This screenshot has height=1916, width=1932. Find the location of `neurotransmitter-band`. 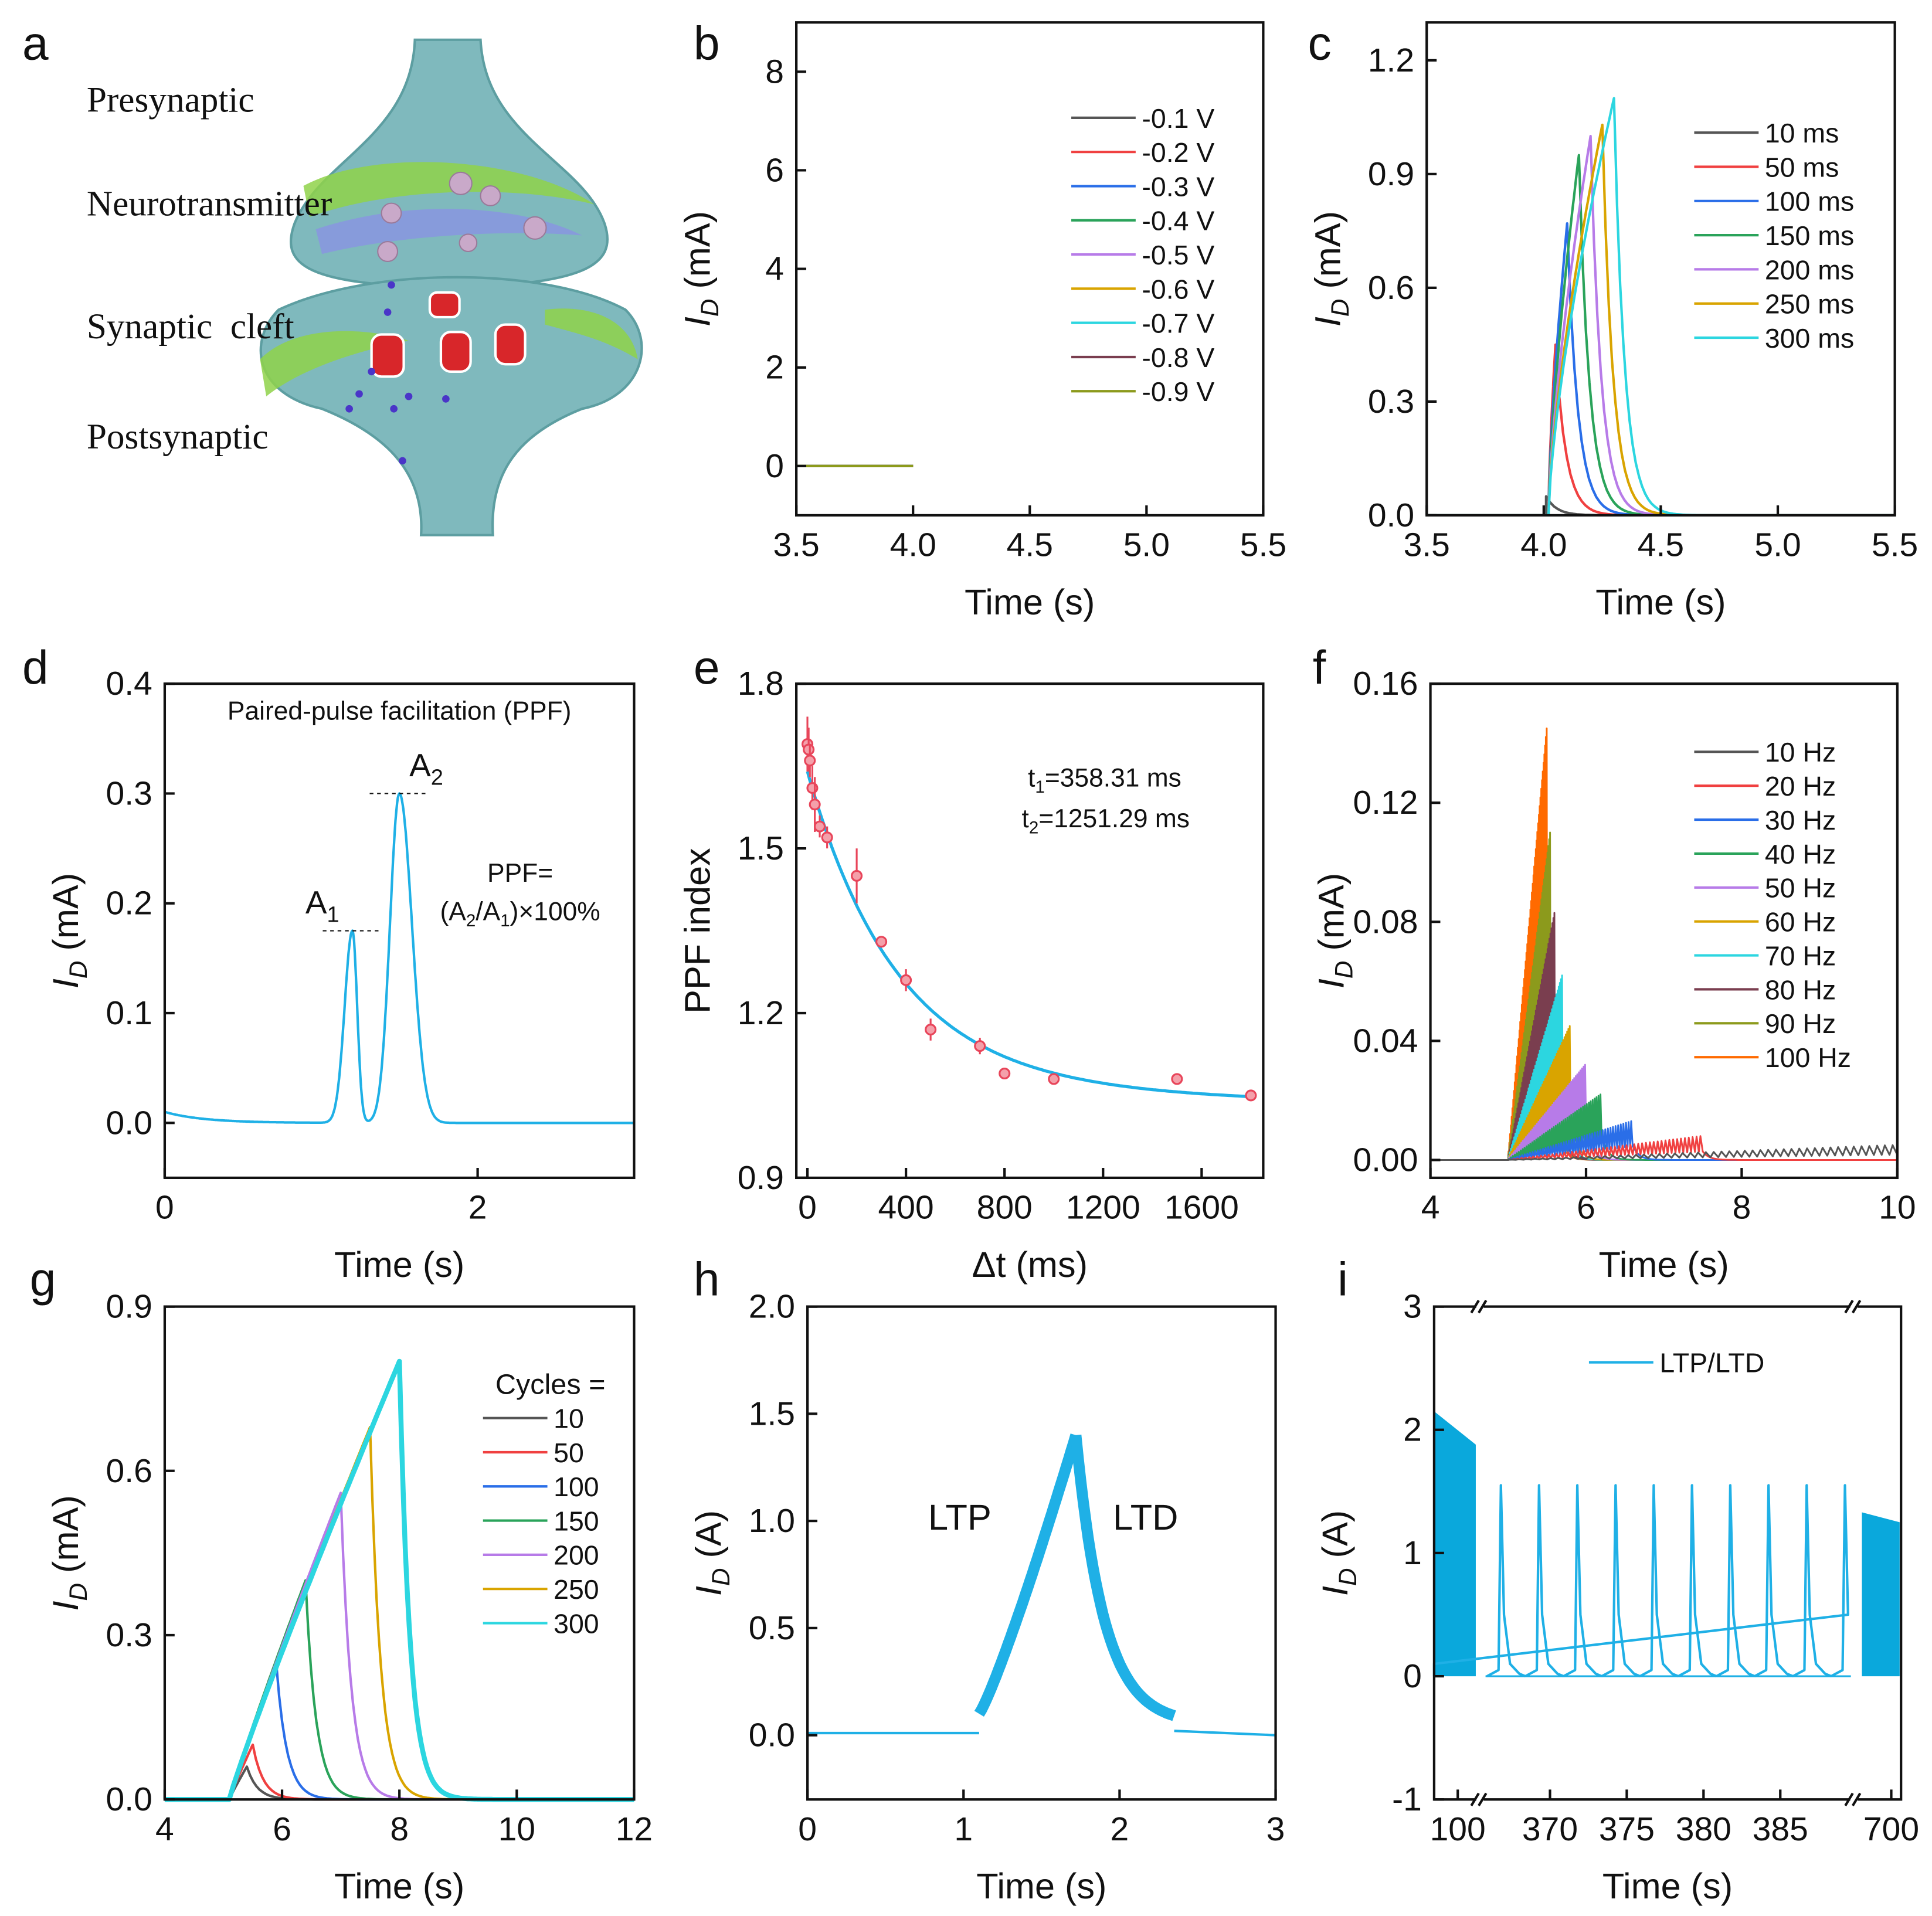

neurotransmitter-band is located at coordinates (449, 189).